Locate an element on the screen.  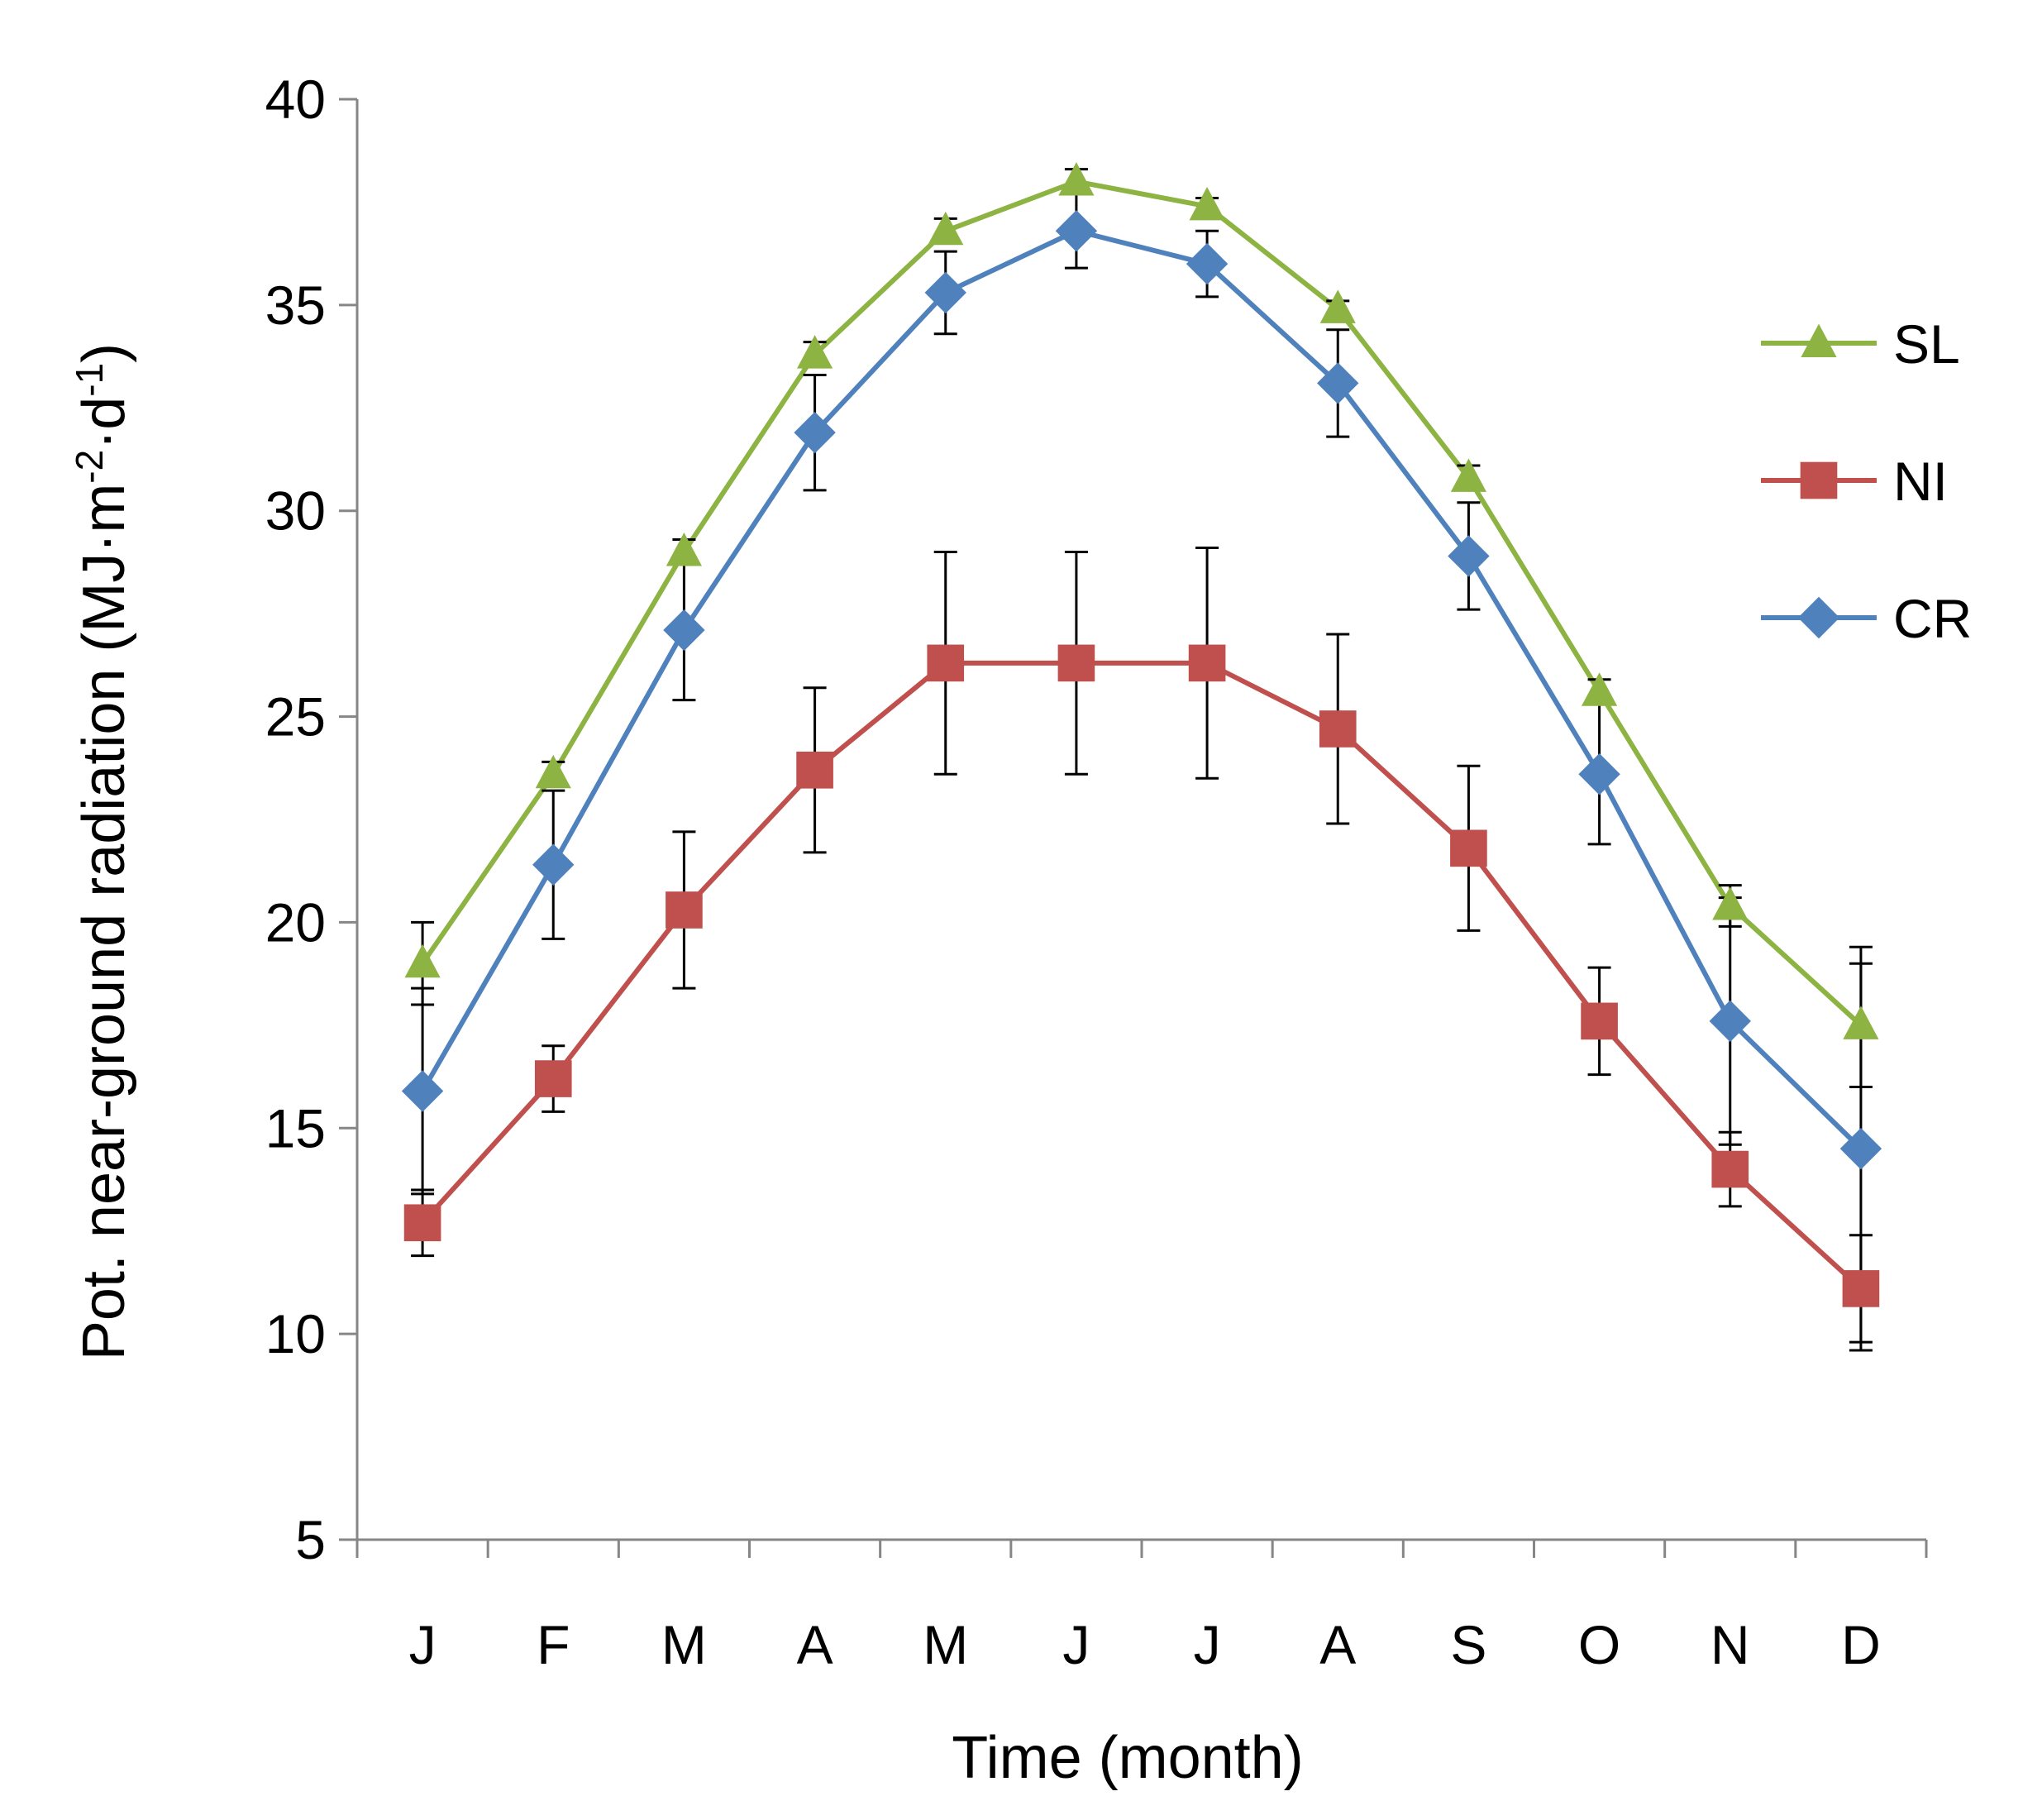
y-axis-title-suffix: ) is located at coordinates (104, 353).